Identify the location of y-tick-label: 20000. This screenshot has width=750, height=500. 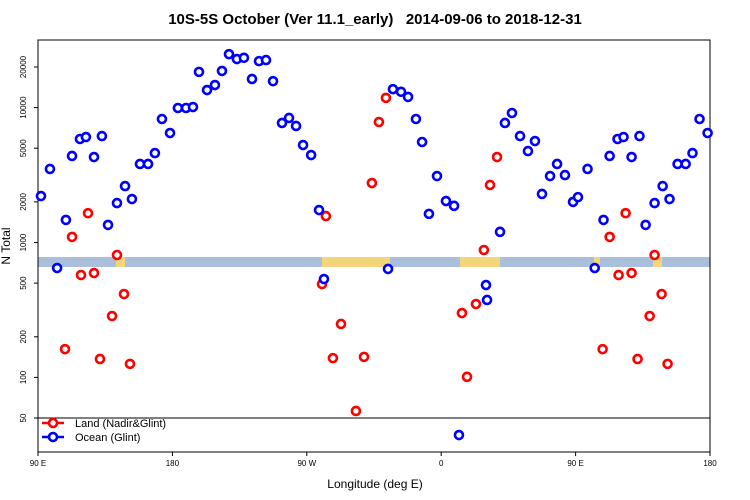
(23, 66).